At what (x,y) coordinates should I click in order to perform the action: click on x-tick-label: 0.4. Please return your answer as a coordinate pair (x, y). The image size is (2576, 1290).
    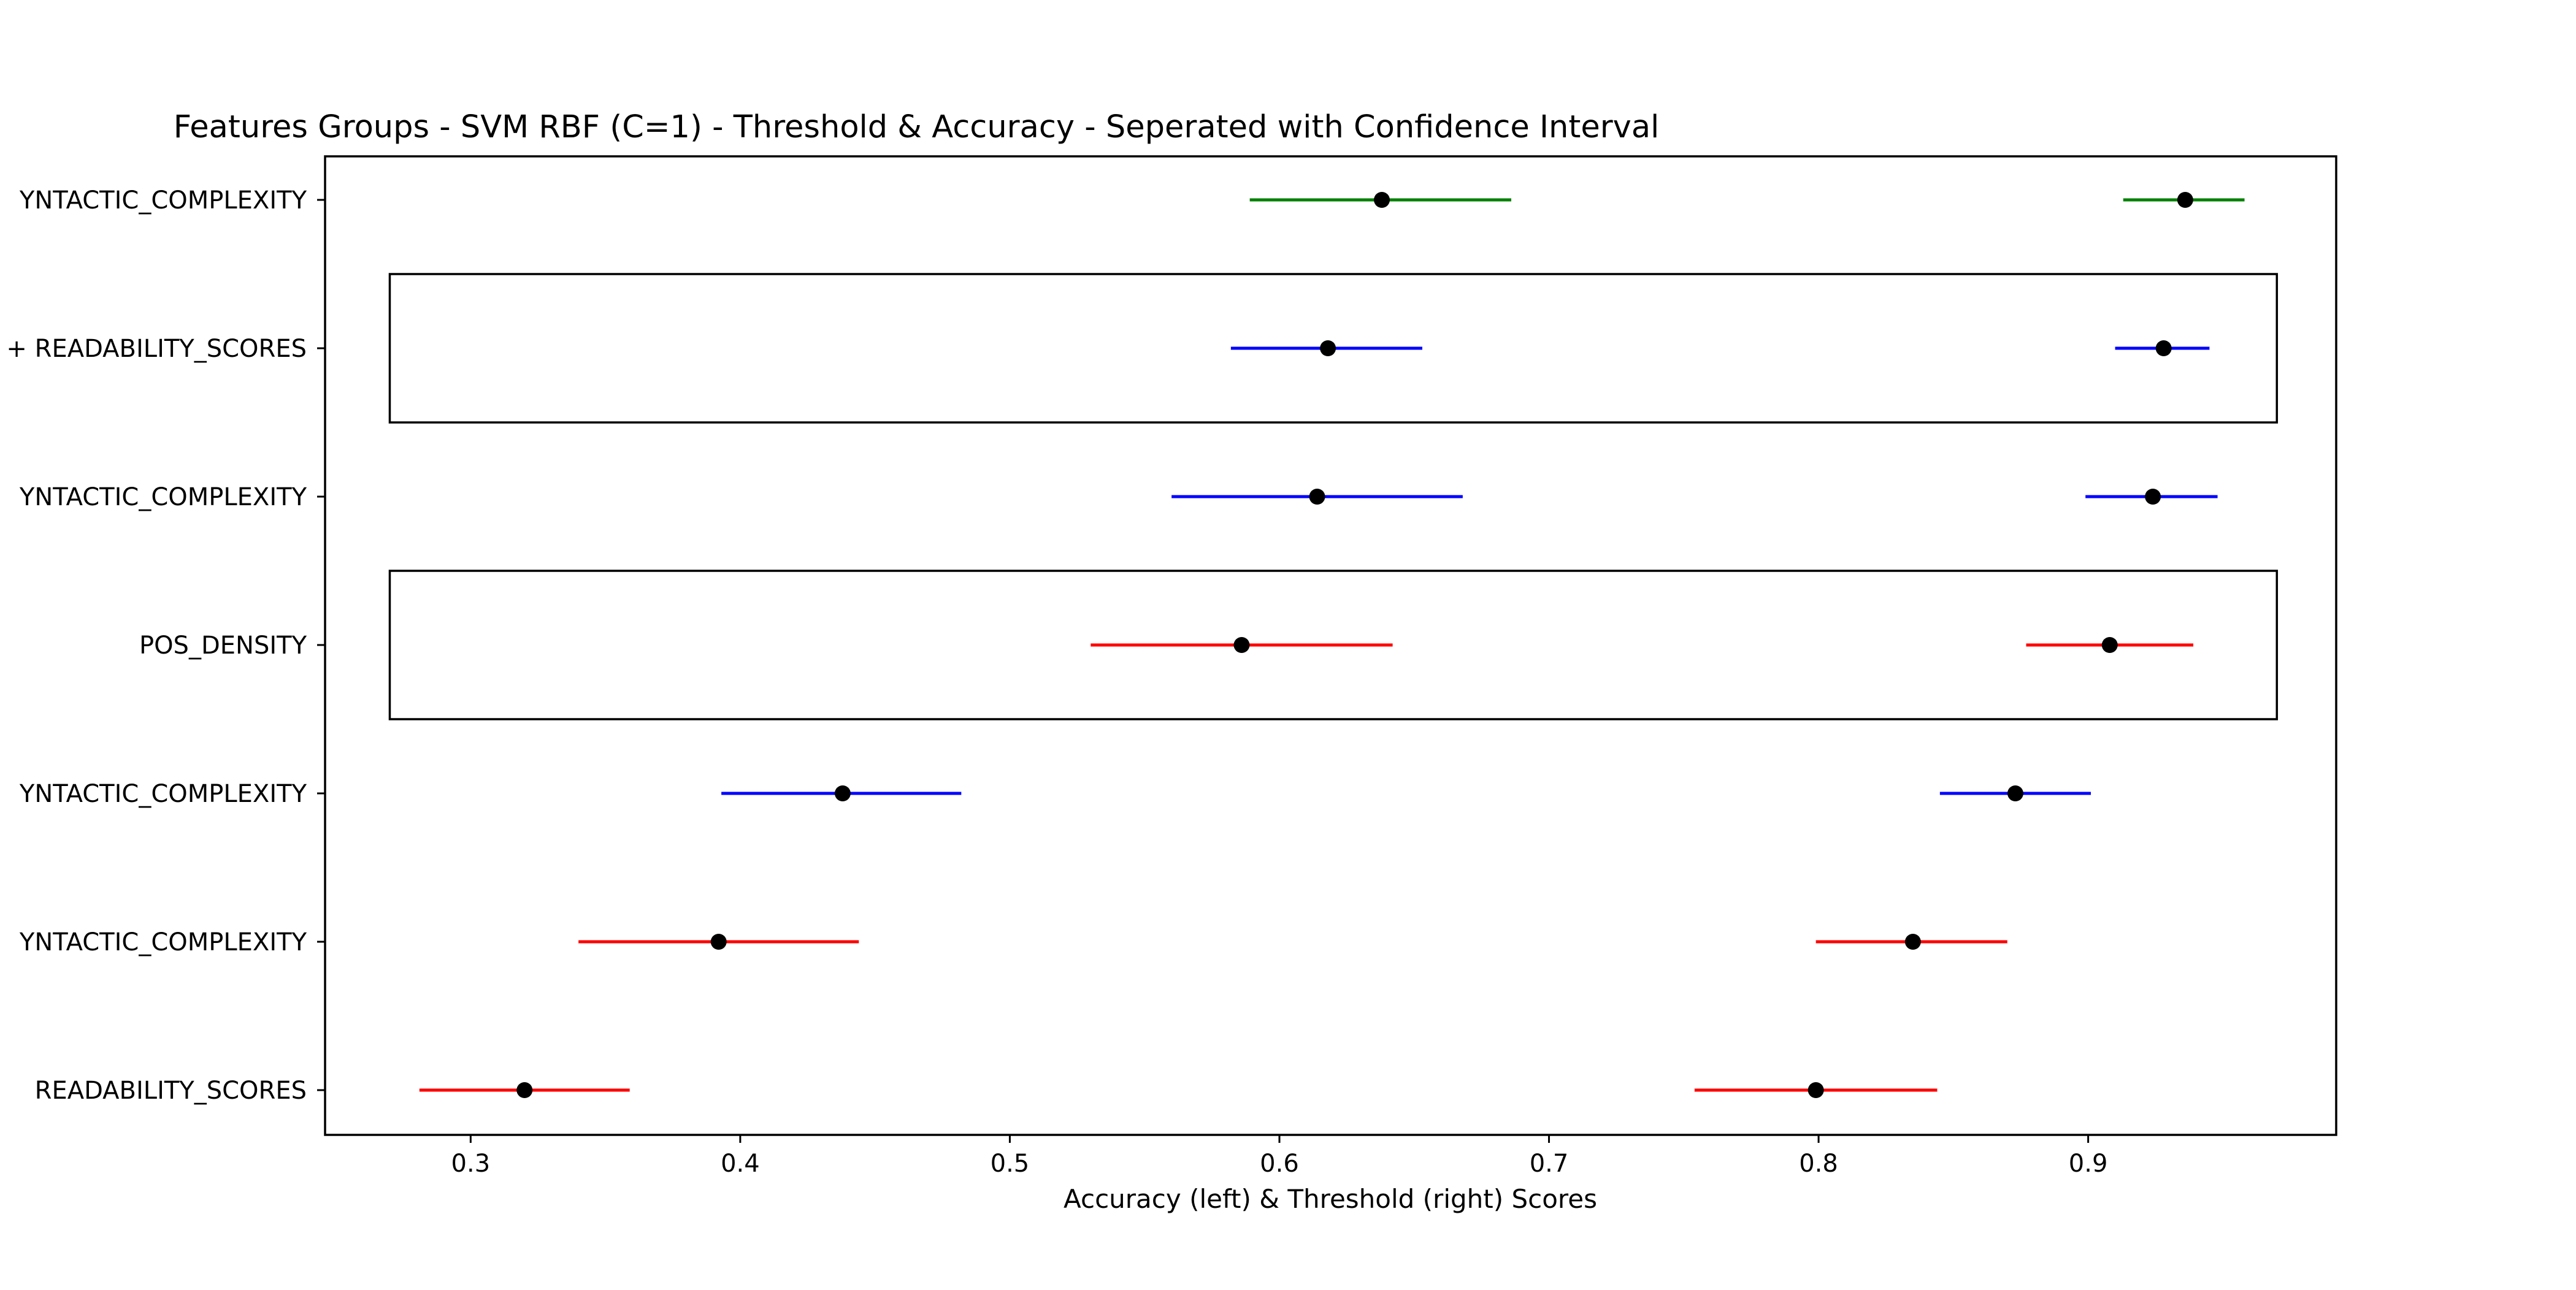
    Looking at the image, I should click on (740, 1164).